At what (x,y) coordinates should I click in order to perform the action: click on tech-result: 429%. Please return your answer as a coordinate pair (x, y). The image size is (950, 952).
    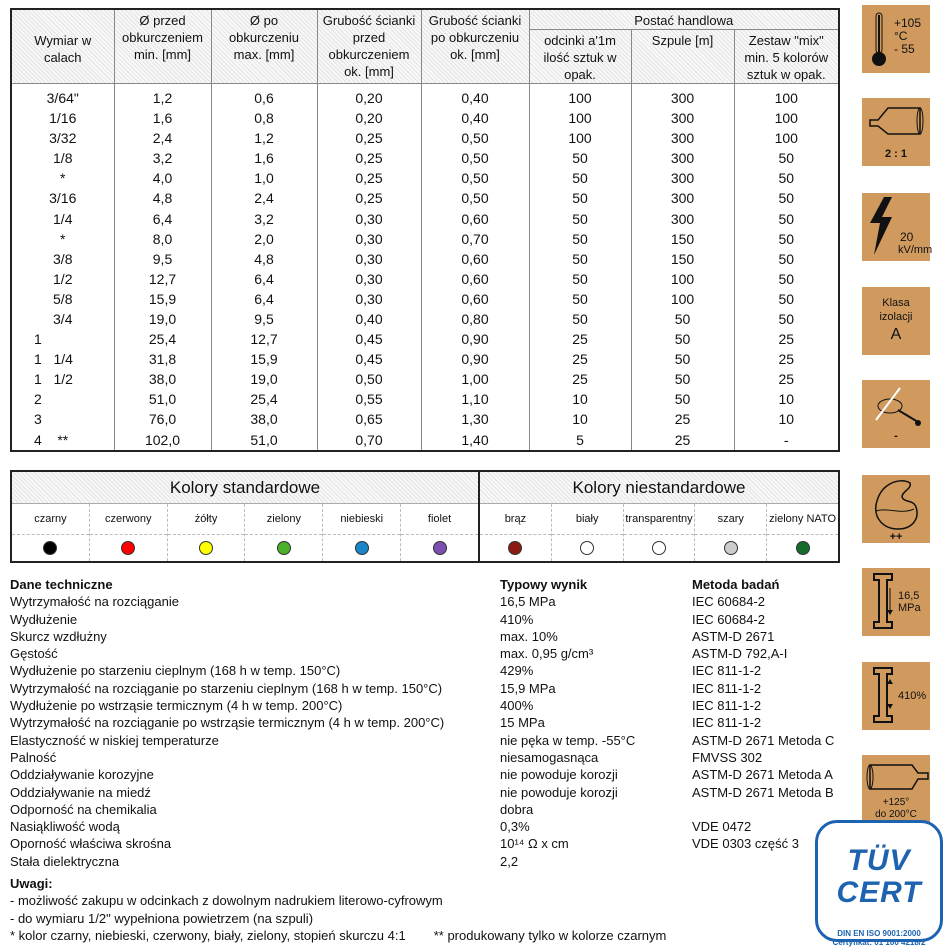
    Looking at the image, I should click on (517, 671).